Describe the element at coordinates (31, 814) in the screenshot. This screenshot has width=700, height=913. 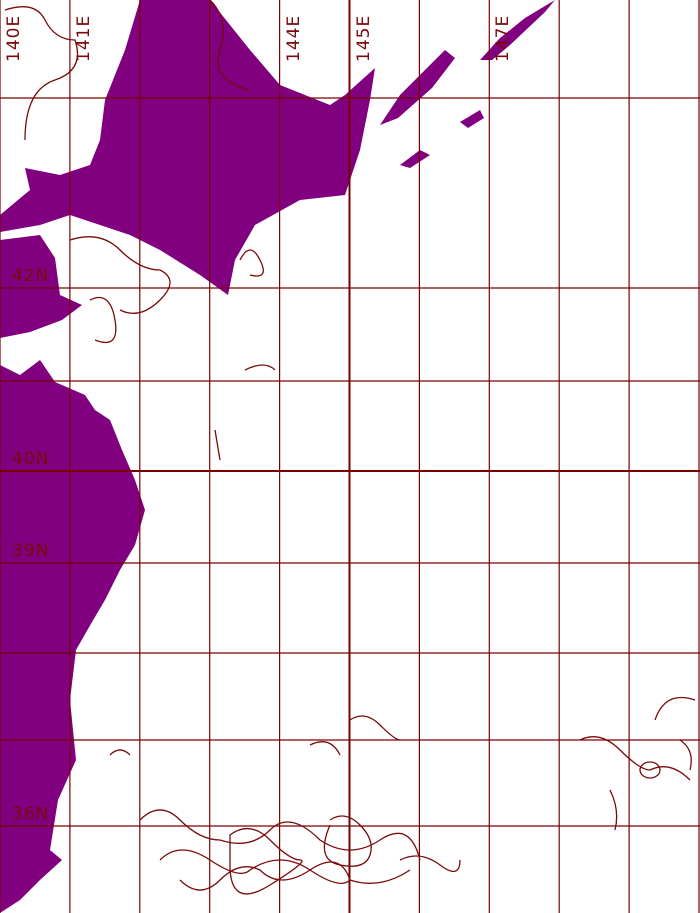
I see `latitude-label: 36N` at that location.